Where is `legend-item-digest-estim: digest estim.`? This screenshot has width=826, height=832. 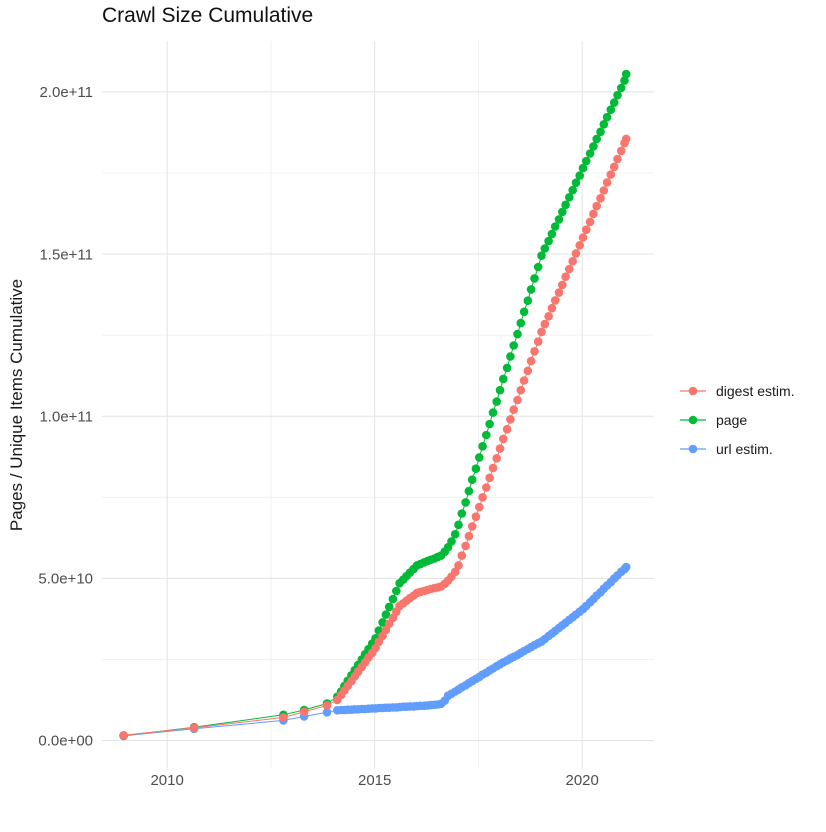 legend-item-digest-estim: digest estim. is located at coordinates (737, 391).